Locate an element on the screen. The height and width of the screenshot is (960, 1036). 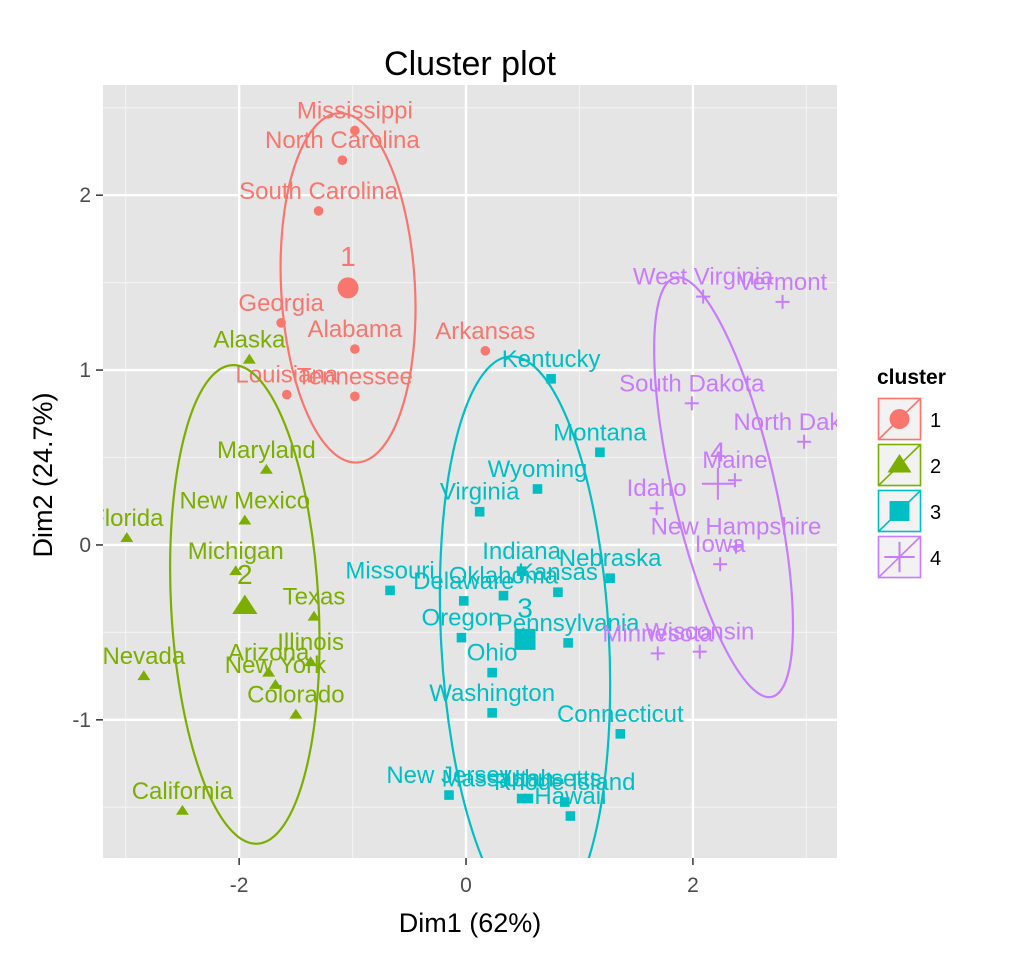
point-label: North Dakota is located at coordinates (804, 422).